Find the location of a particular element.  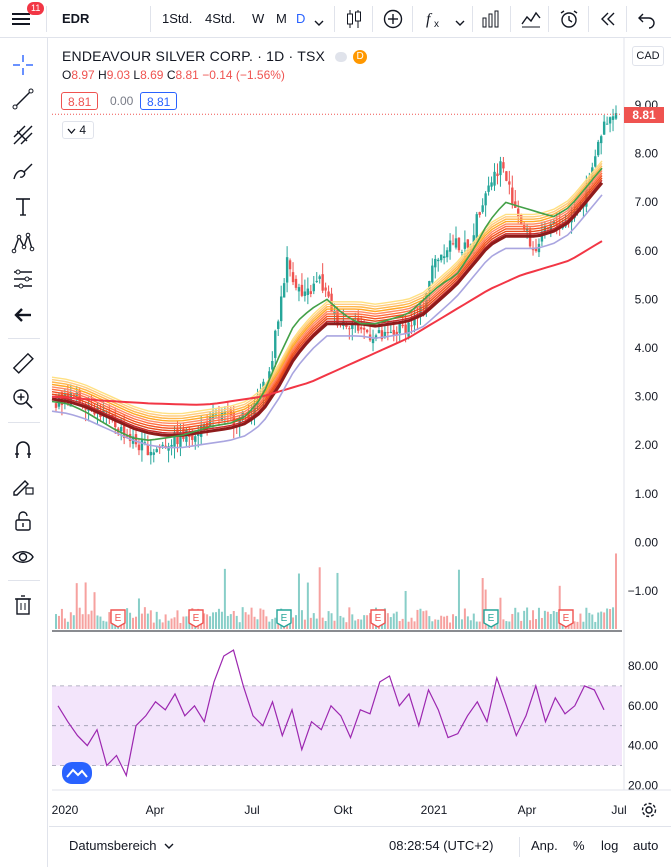

interval-day: D is located at coordinates (301, 18).